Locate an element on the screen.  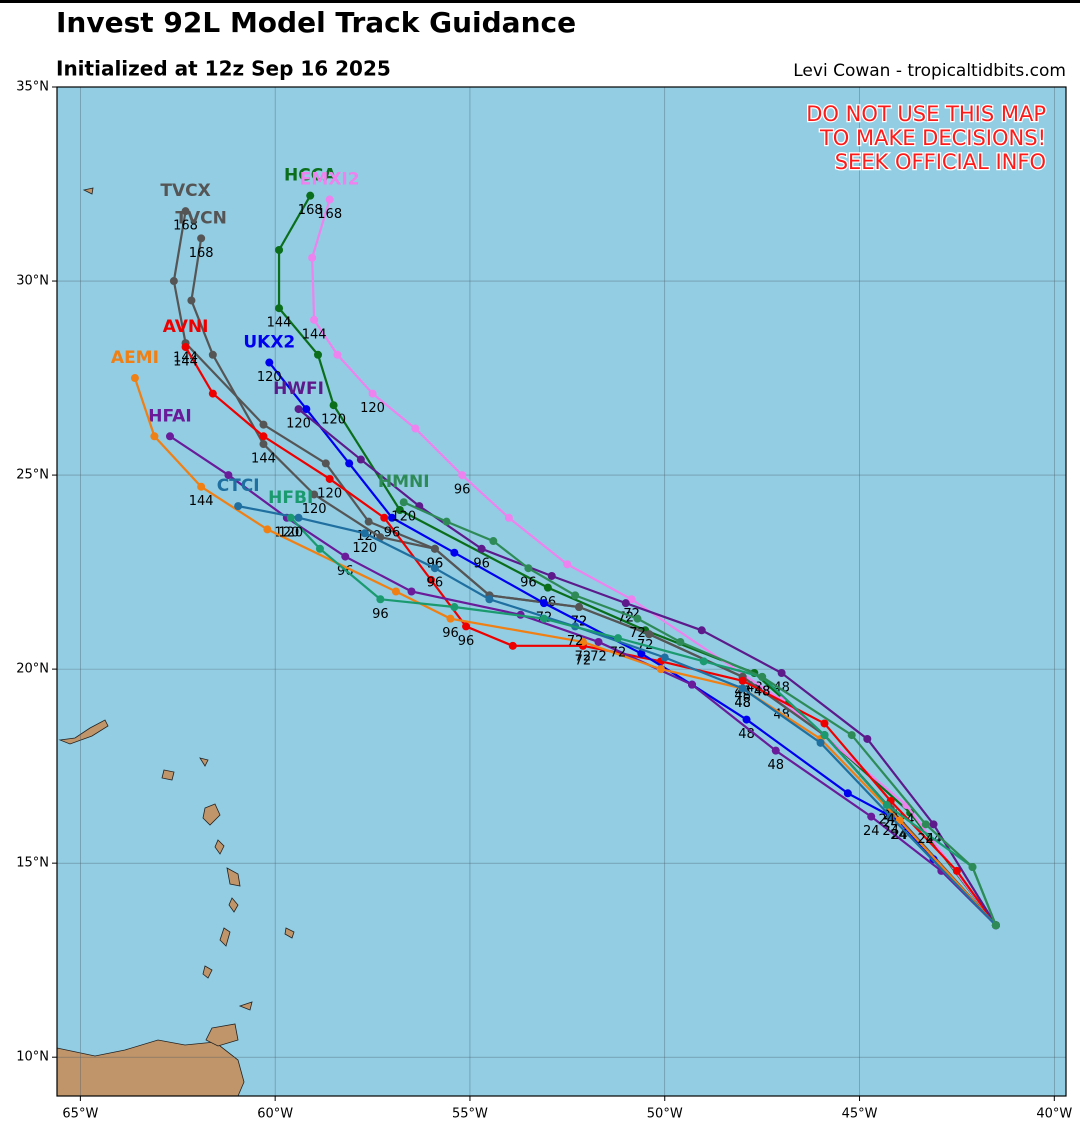
track-name: UKX2 is located at coordinates (269, 343).